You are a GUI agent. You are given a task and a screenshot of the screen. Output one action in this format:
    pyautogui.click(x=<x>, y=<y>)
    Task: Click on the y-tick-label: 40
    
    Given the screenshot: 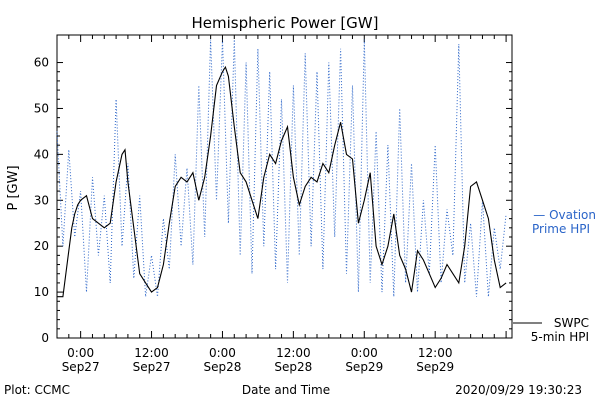 What is the action you would take?
    pyautogui.click(x=41, y=154)
    